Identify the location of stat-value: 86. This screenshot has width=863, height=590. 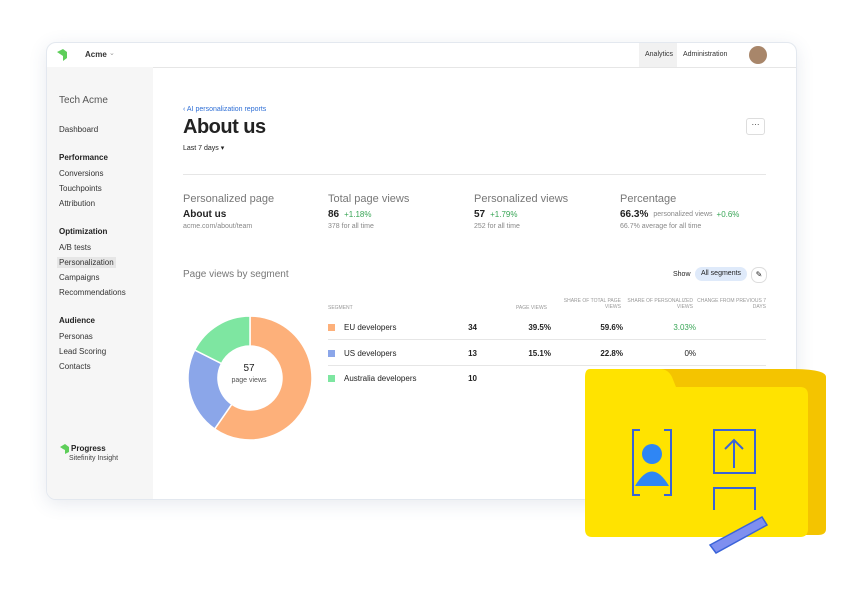
(334, 214).